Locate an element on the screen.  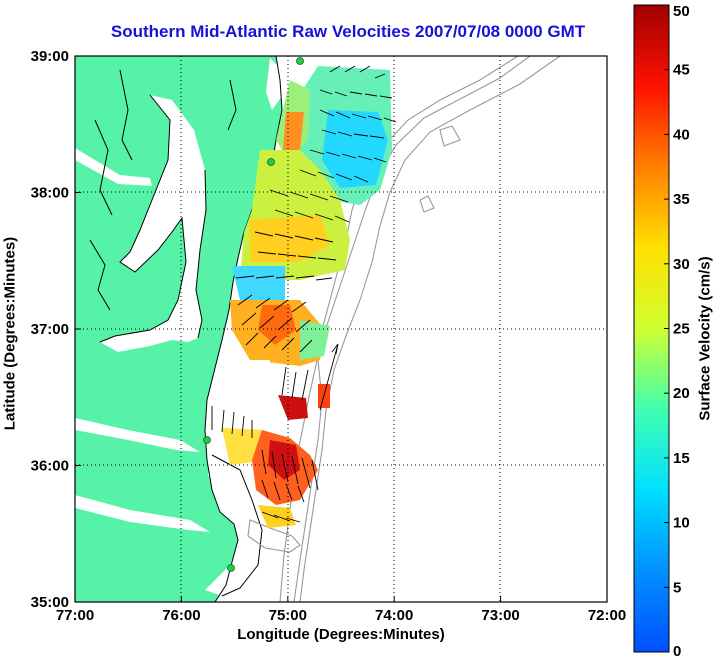
colorbar-tick-label: 0 is located at coordinates (677, 651).